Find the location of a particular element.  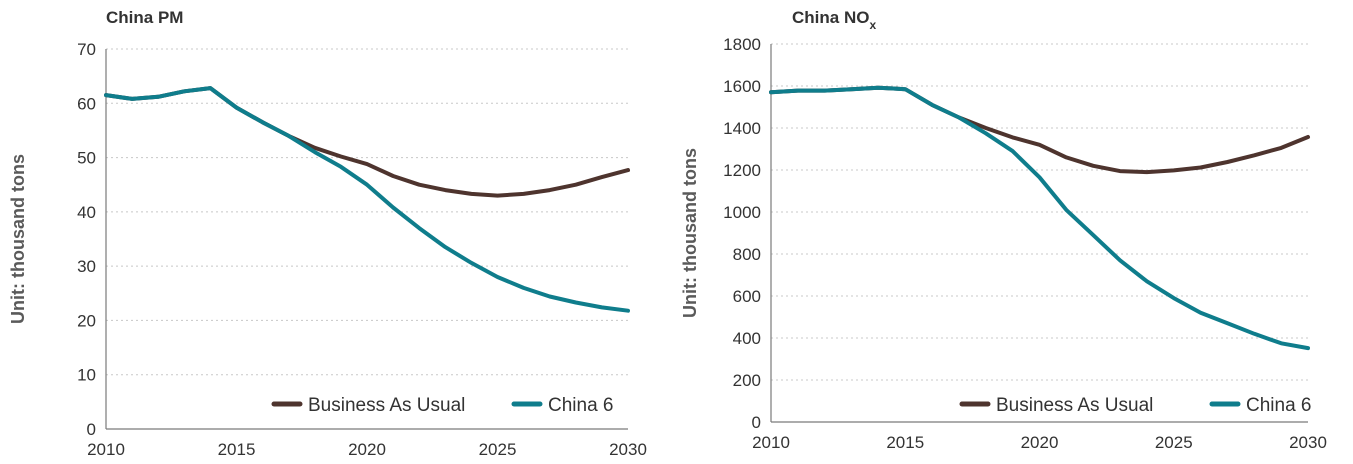

y-tick-label: 1800 is located at coordinates (742, 44).